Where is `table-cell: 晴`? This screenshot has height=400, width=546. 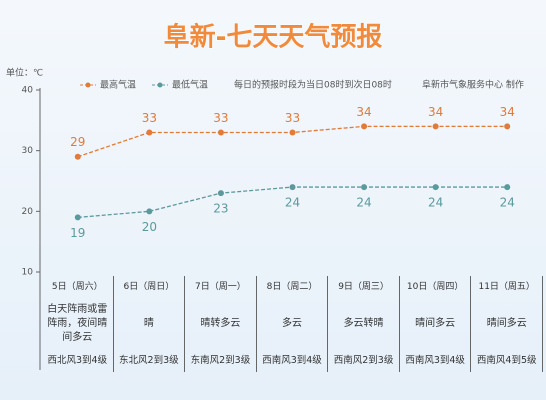
table-cell: 晴 is located at coordinates (150, 324).